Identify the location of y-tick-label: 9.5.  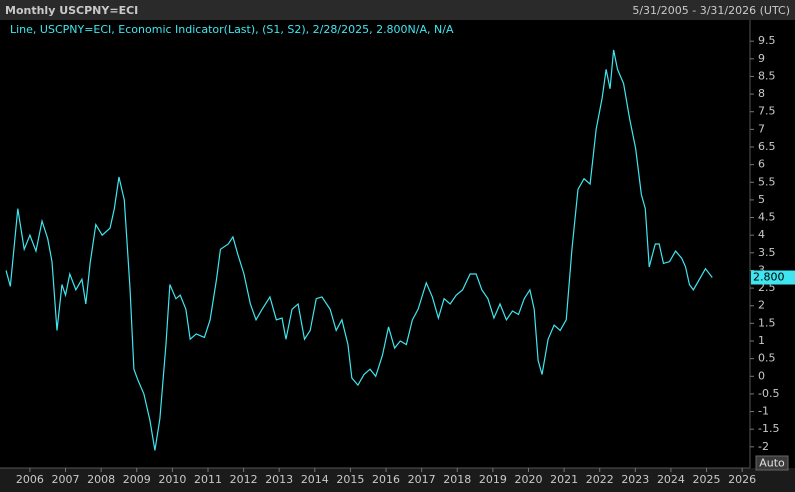
(767, 40).